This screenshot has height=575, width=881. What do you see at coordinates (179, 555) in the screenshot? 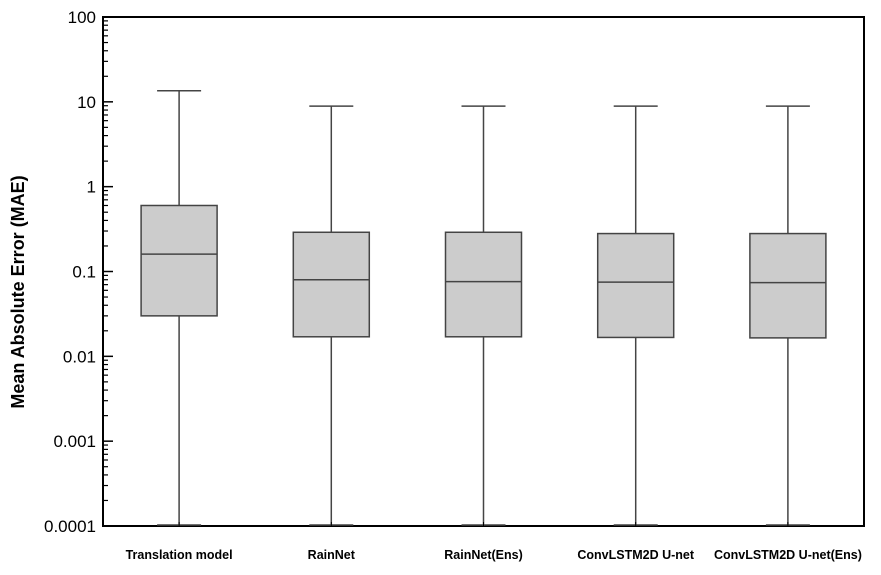
I see `x-category-label: Translation model` at bounding box center [179, 555].